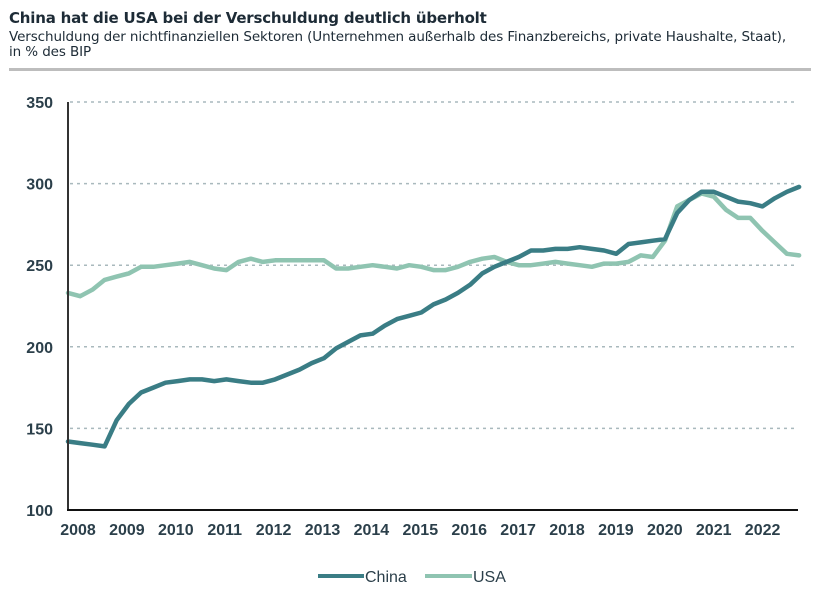 This screenshot has width=819, height=599. What do you see at coordinates (410, 69) in the screenshot?
I see `header-divider` at bounding box center [410, 69].